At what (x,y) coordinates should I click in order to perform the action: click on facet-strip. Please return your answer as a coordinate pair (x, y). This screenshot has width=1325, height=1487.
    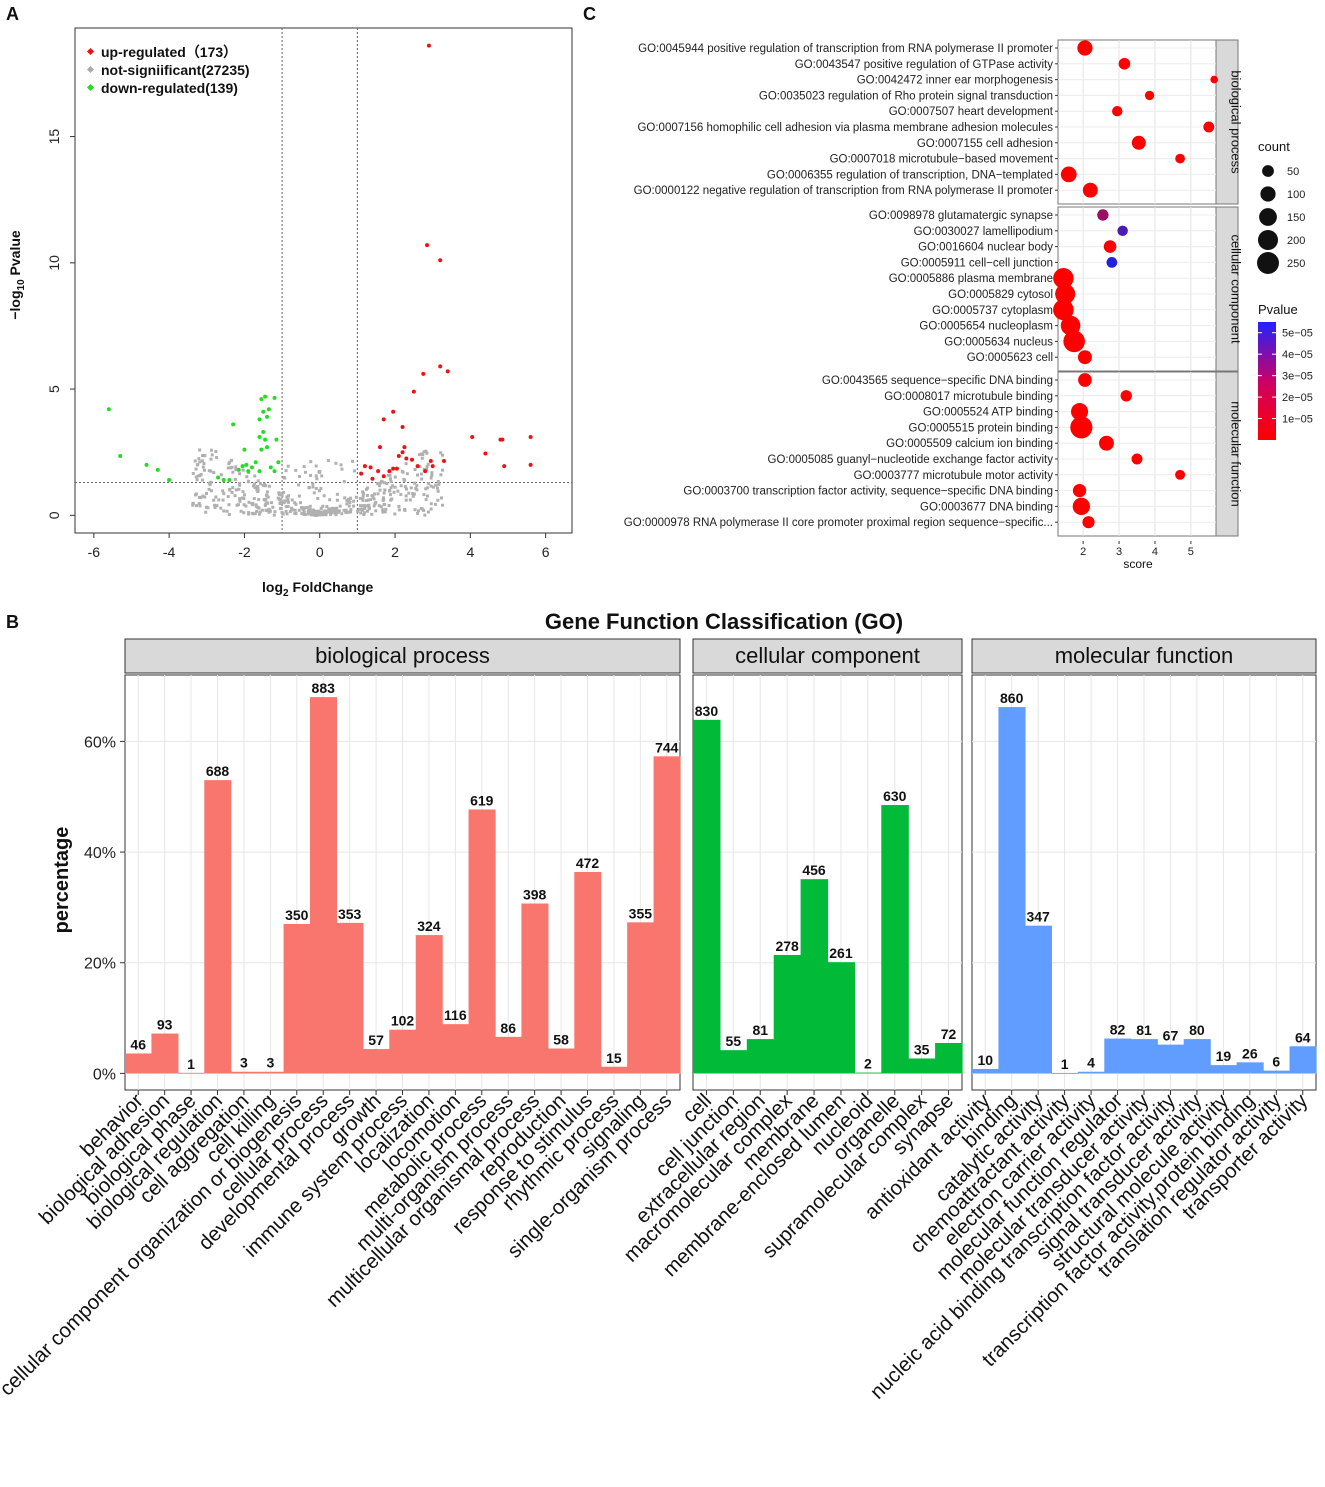
    Looking at the image, I should click on (1227, 289).